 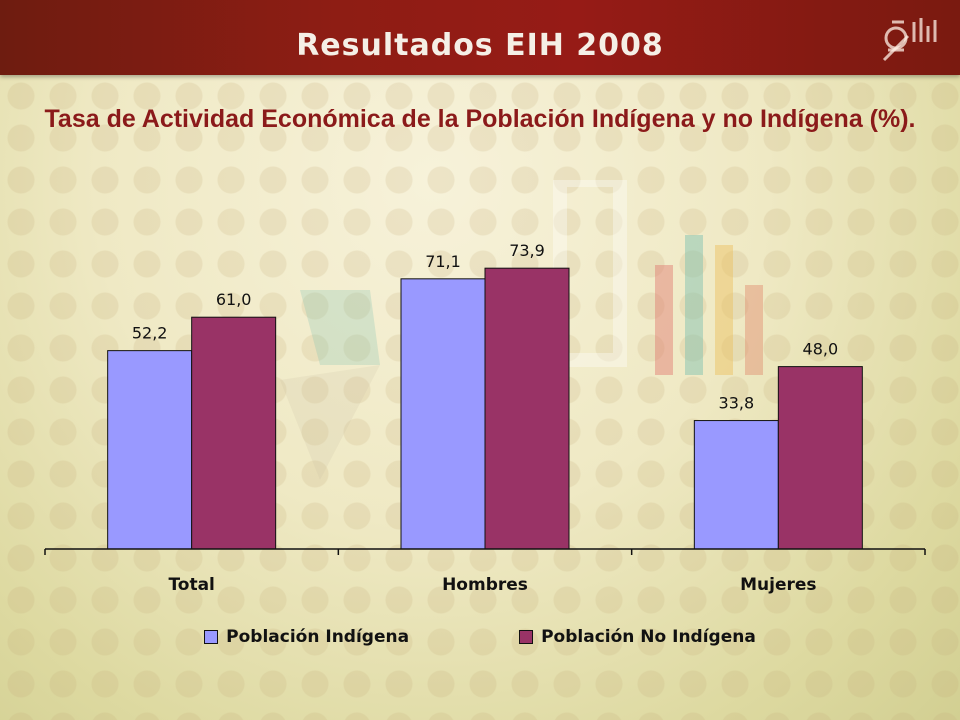 What do you see at coordinates (480, 45) in the screenshot?
I see `slide-title: Resultados EIH 2008` at bounding box center [480, 45].